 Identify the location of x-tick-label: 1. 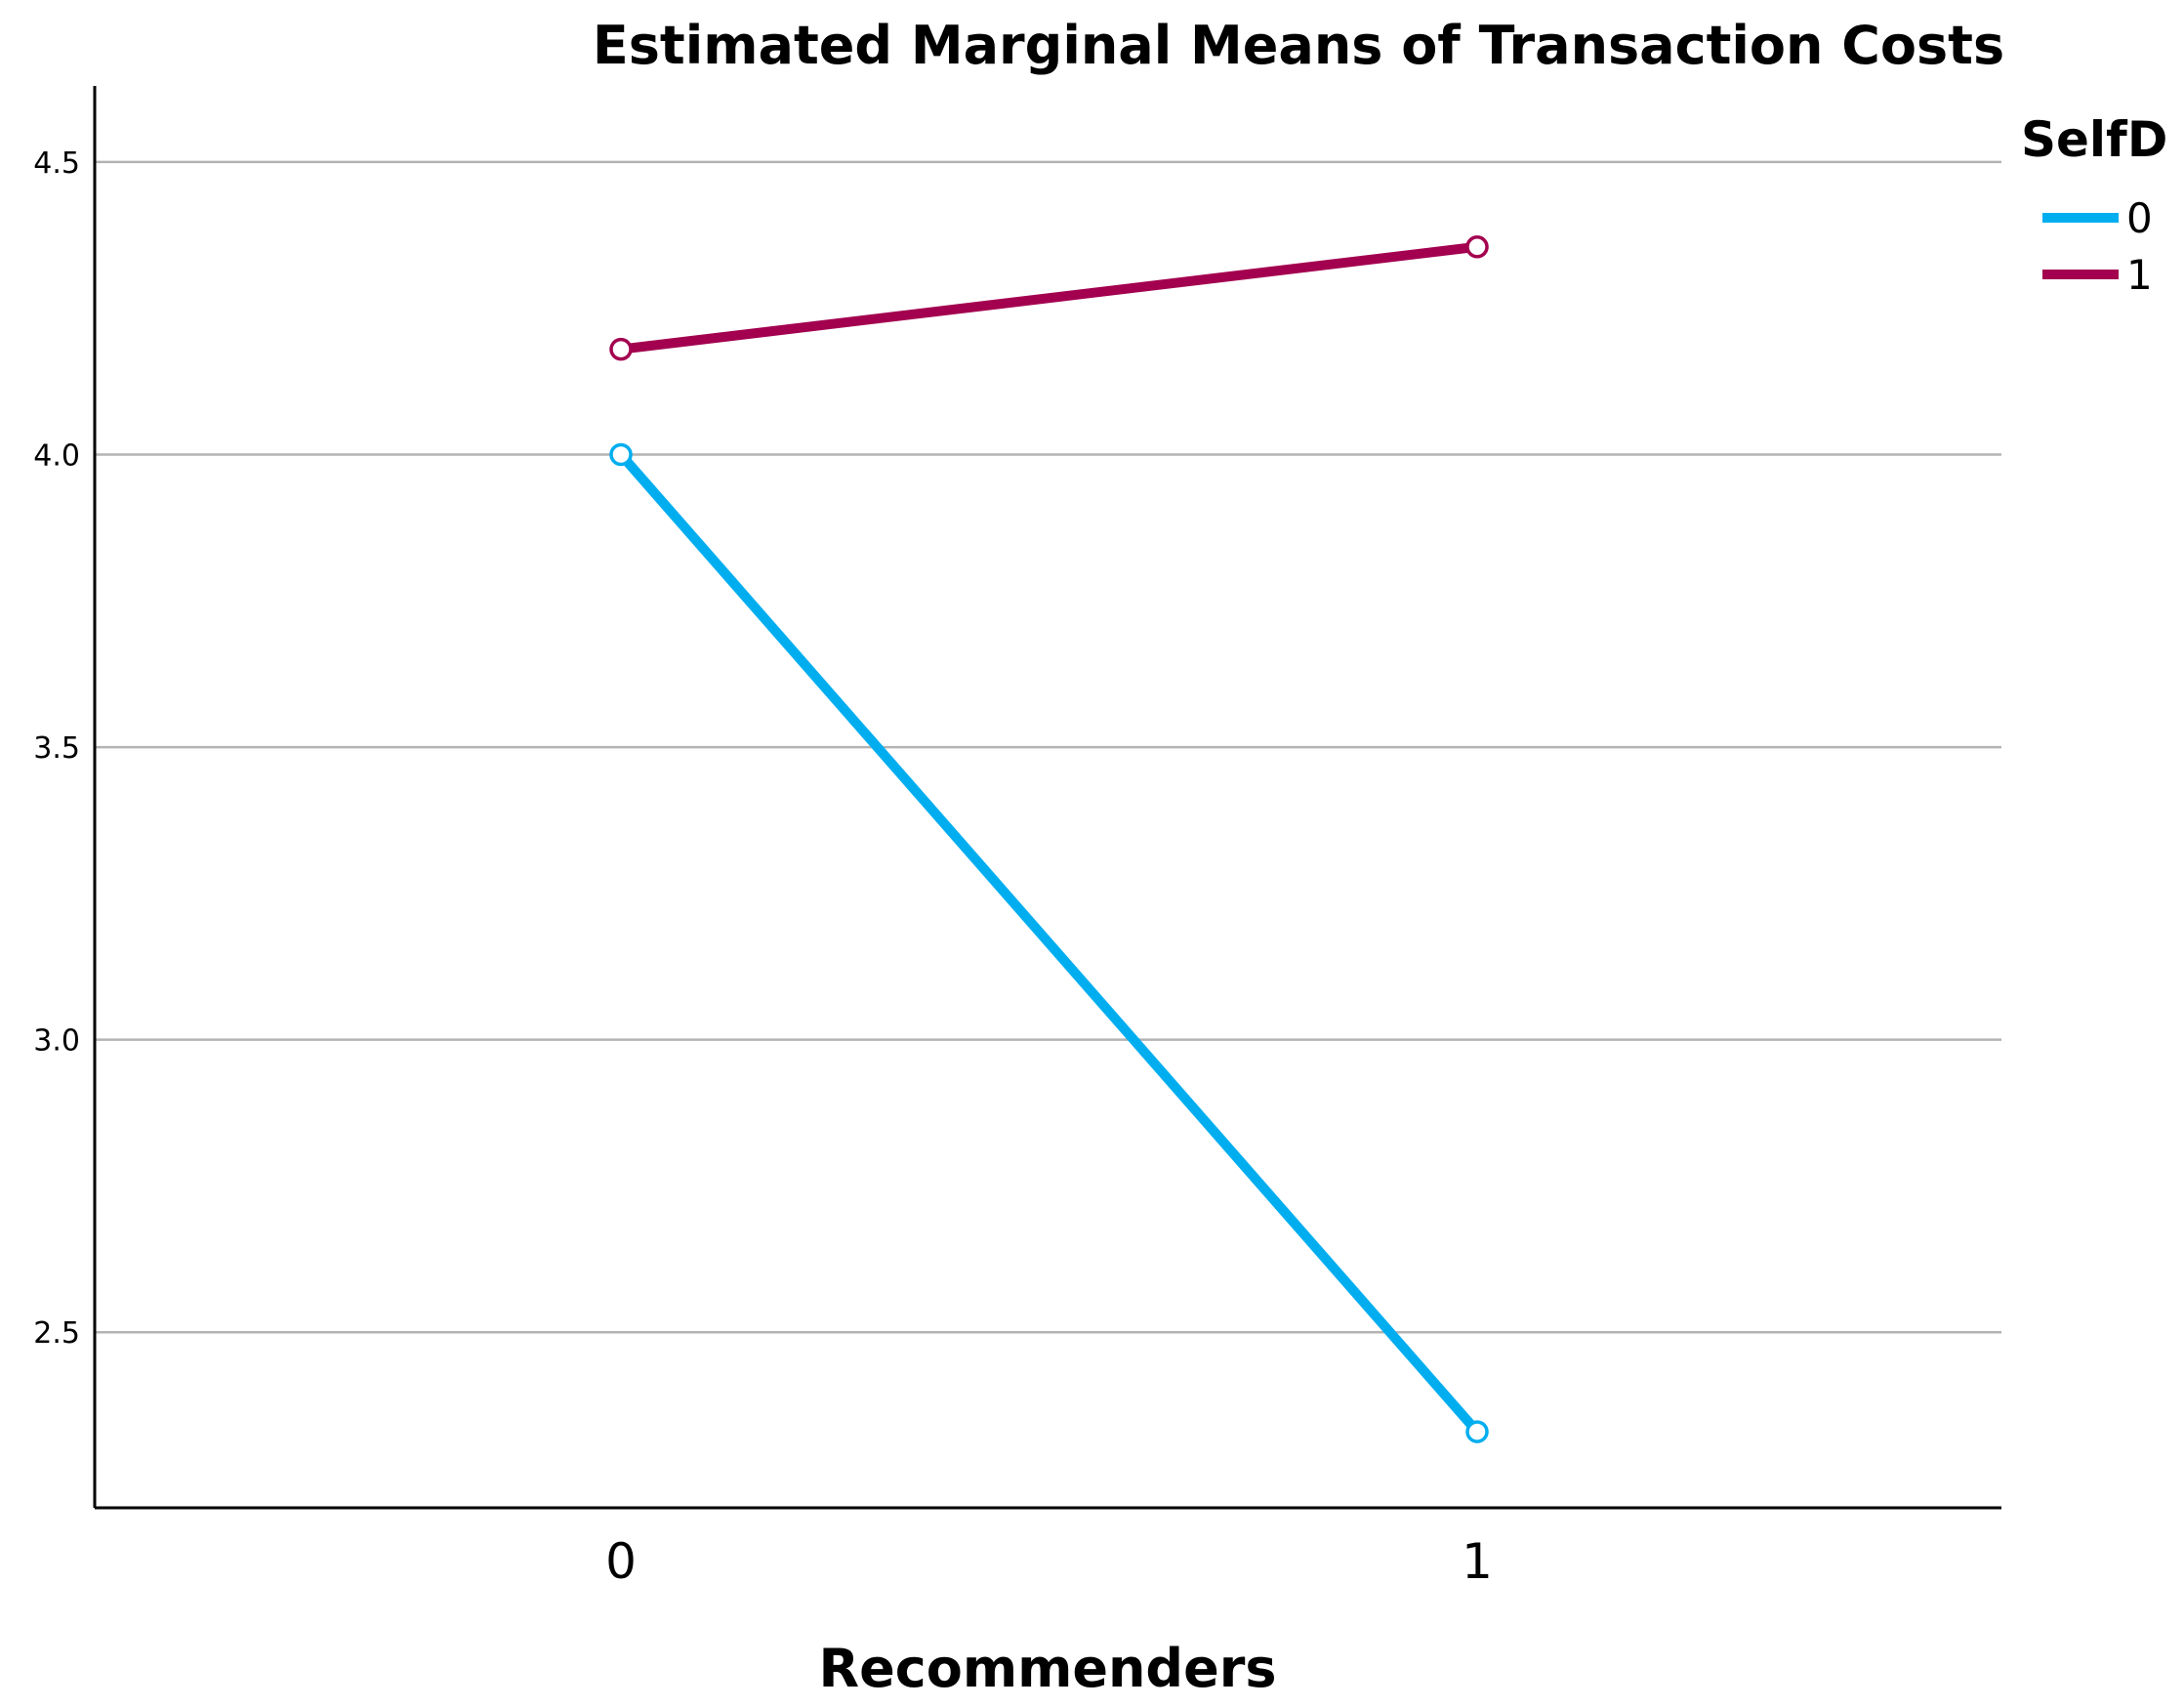
(1477, 1562).